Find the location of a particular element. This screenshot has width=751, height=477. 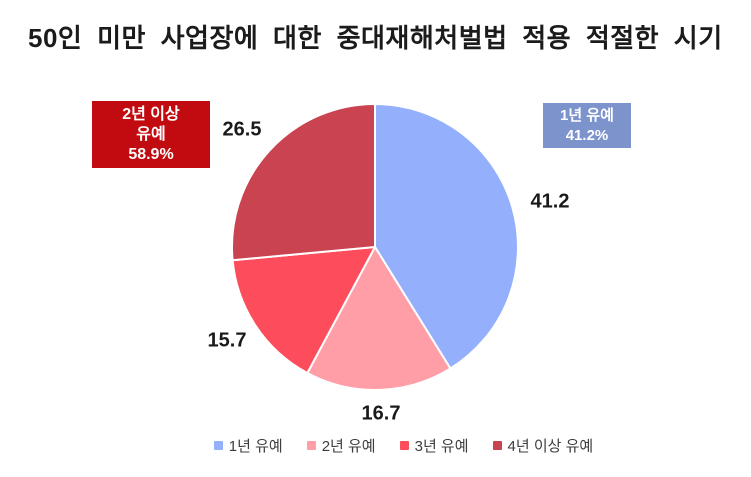

legend: 1년 유예 2년 유예 3년 유예 4년 이상 유예 is located at coordinates (375, 445).